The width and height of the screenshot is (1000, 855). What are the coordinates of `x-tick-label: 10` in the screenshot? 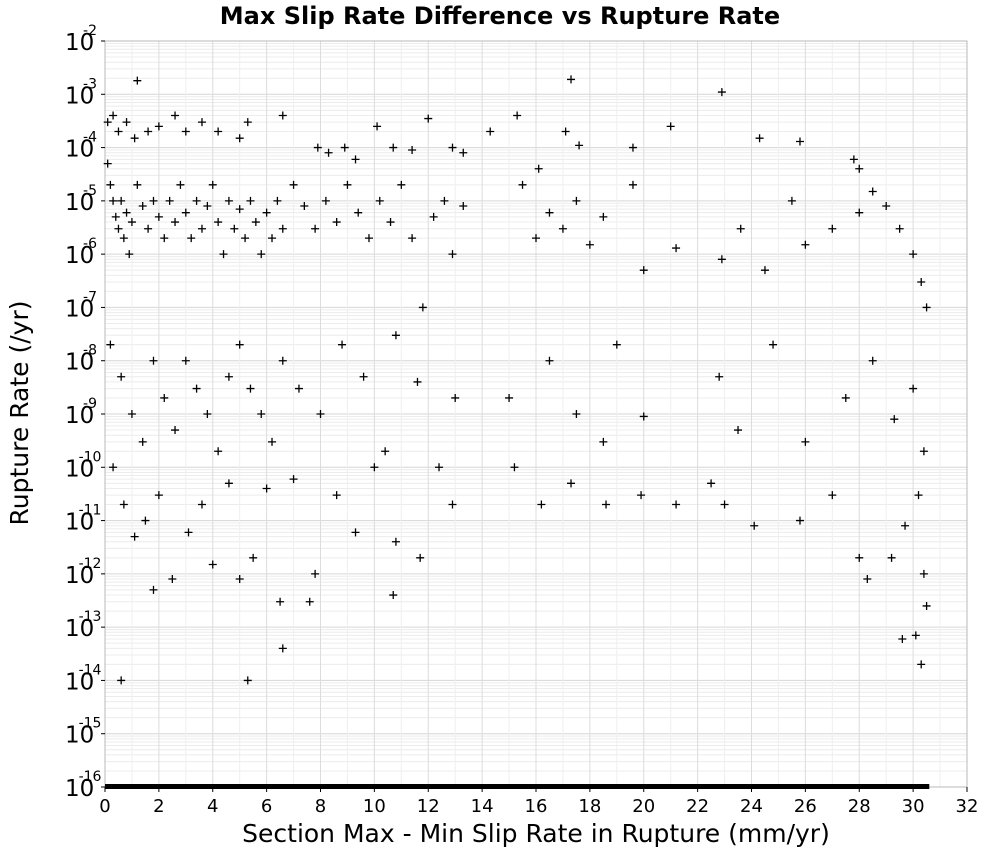 It's located at (374, 806).